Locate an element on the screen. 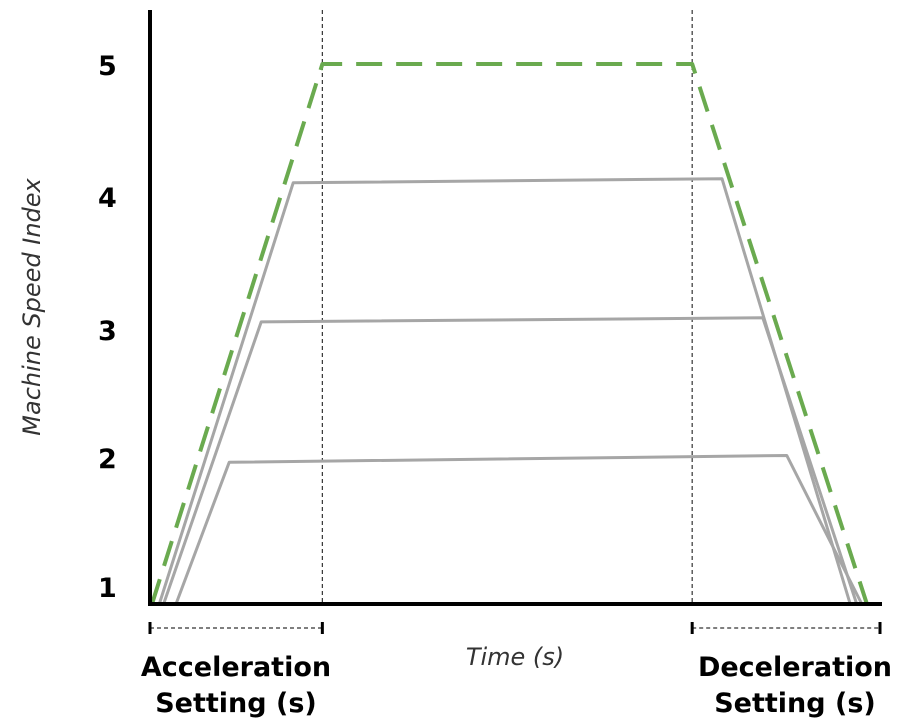 The image size is (899, 723). acceleration-label-line1: Acceleration is located at coordinates (236, 667).